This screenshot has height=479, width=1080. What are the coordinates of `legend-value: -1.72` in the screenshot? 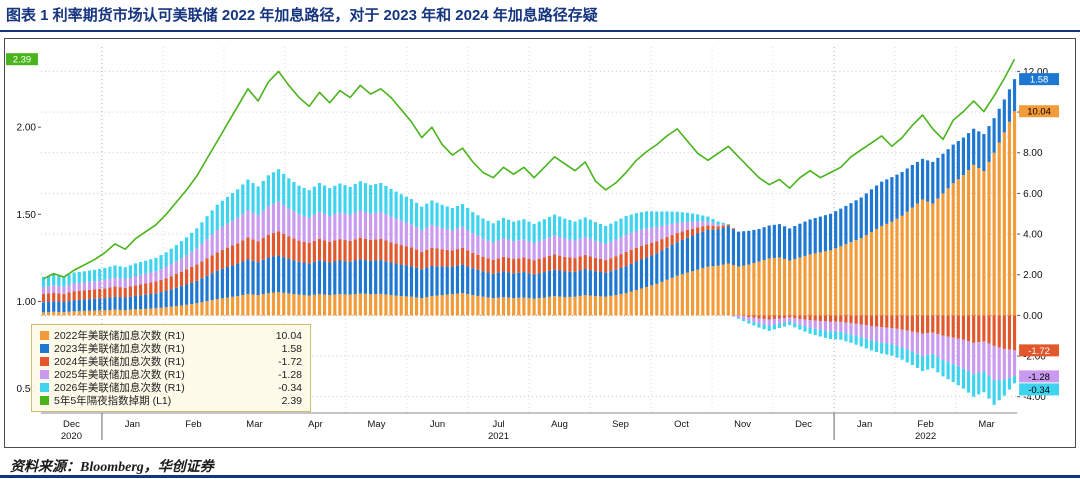 It's located at (290, 361).